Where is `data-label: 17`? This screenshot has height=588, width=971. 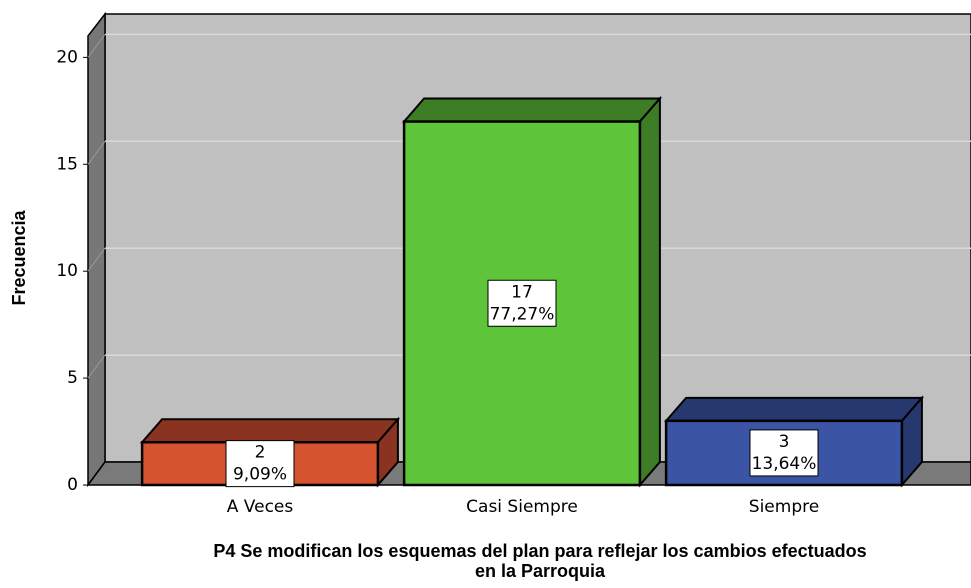
data-label: 17 is located at coordinates (522, 292).